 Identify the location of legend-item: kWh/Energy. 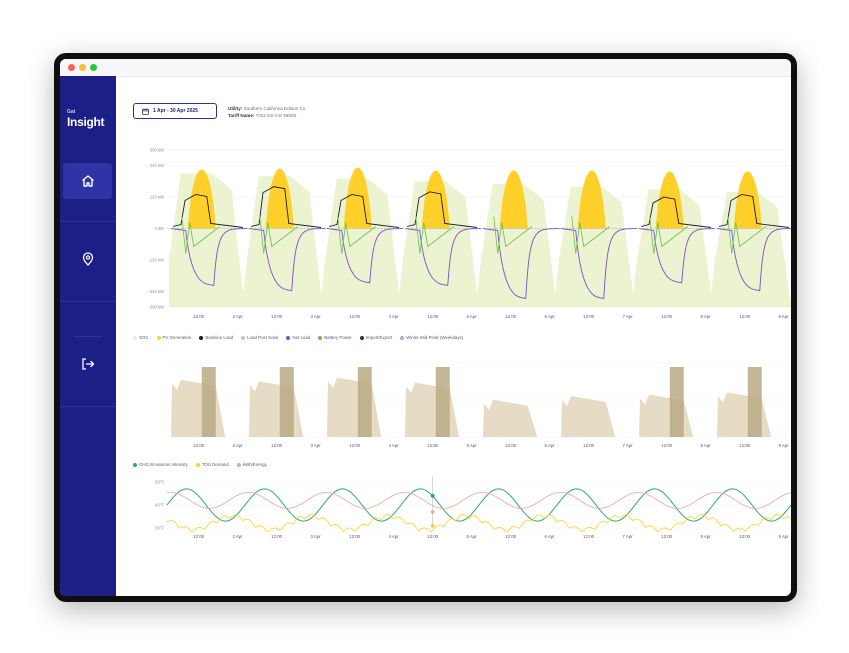
(251, 464).